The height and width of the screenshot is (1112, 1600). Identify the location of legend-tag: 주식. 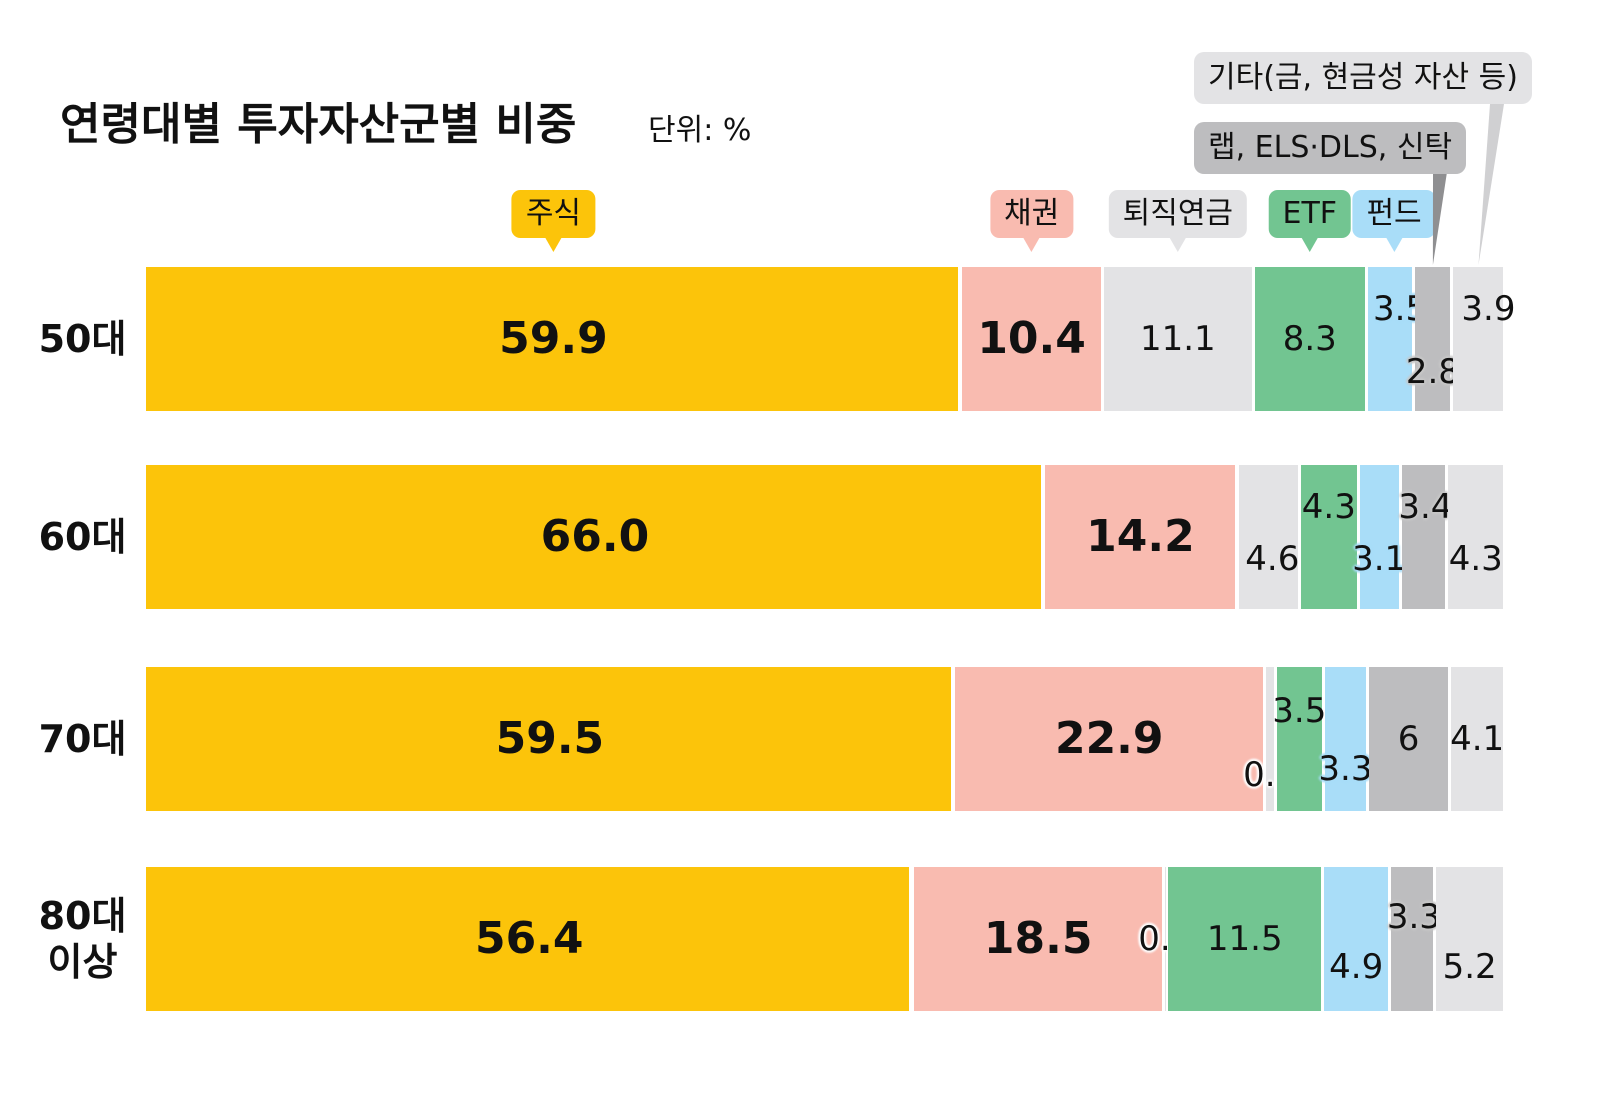
(553, 221).